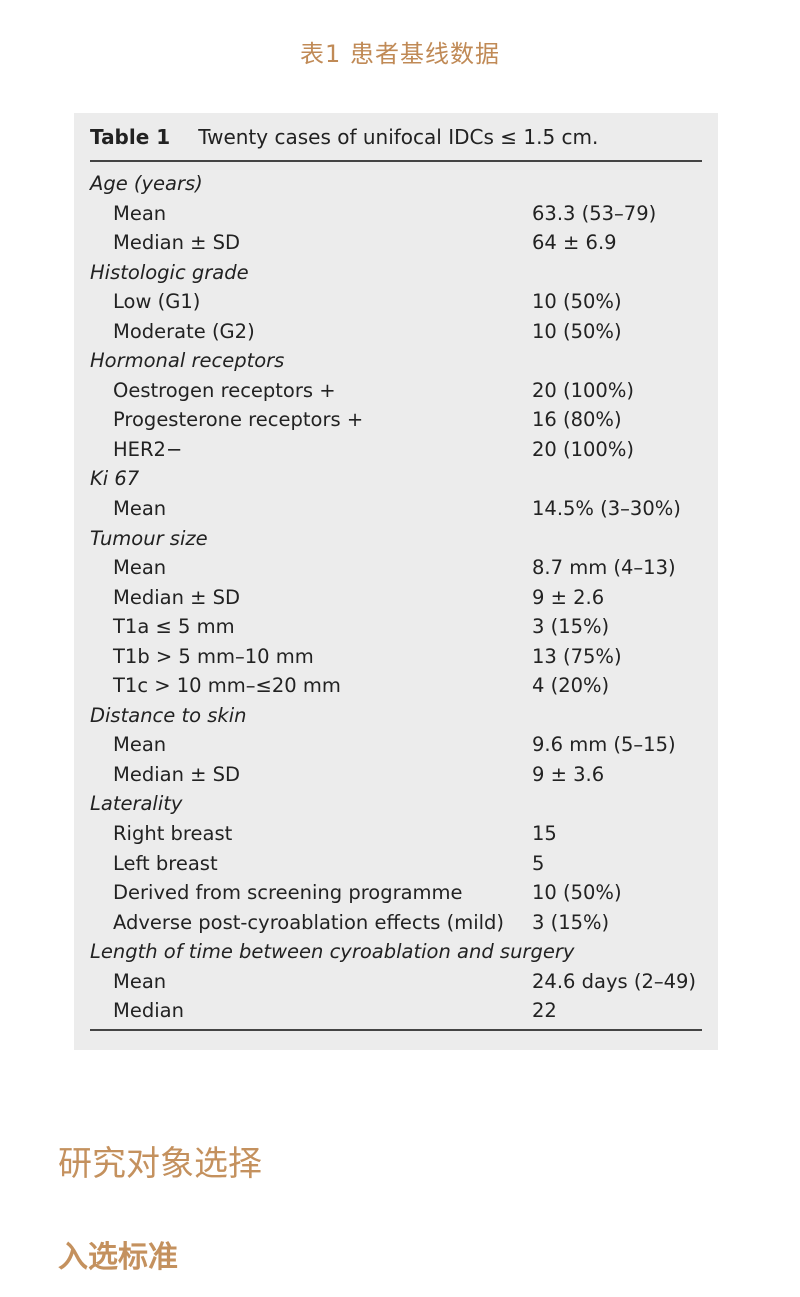  Describe the element at coordinates (400, 184) in the screenshot. I see `table-group-row: Age (years)` at that location.